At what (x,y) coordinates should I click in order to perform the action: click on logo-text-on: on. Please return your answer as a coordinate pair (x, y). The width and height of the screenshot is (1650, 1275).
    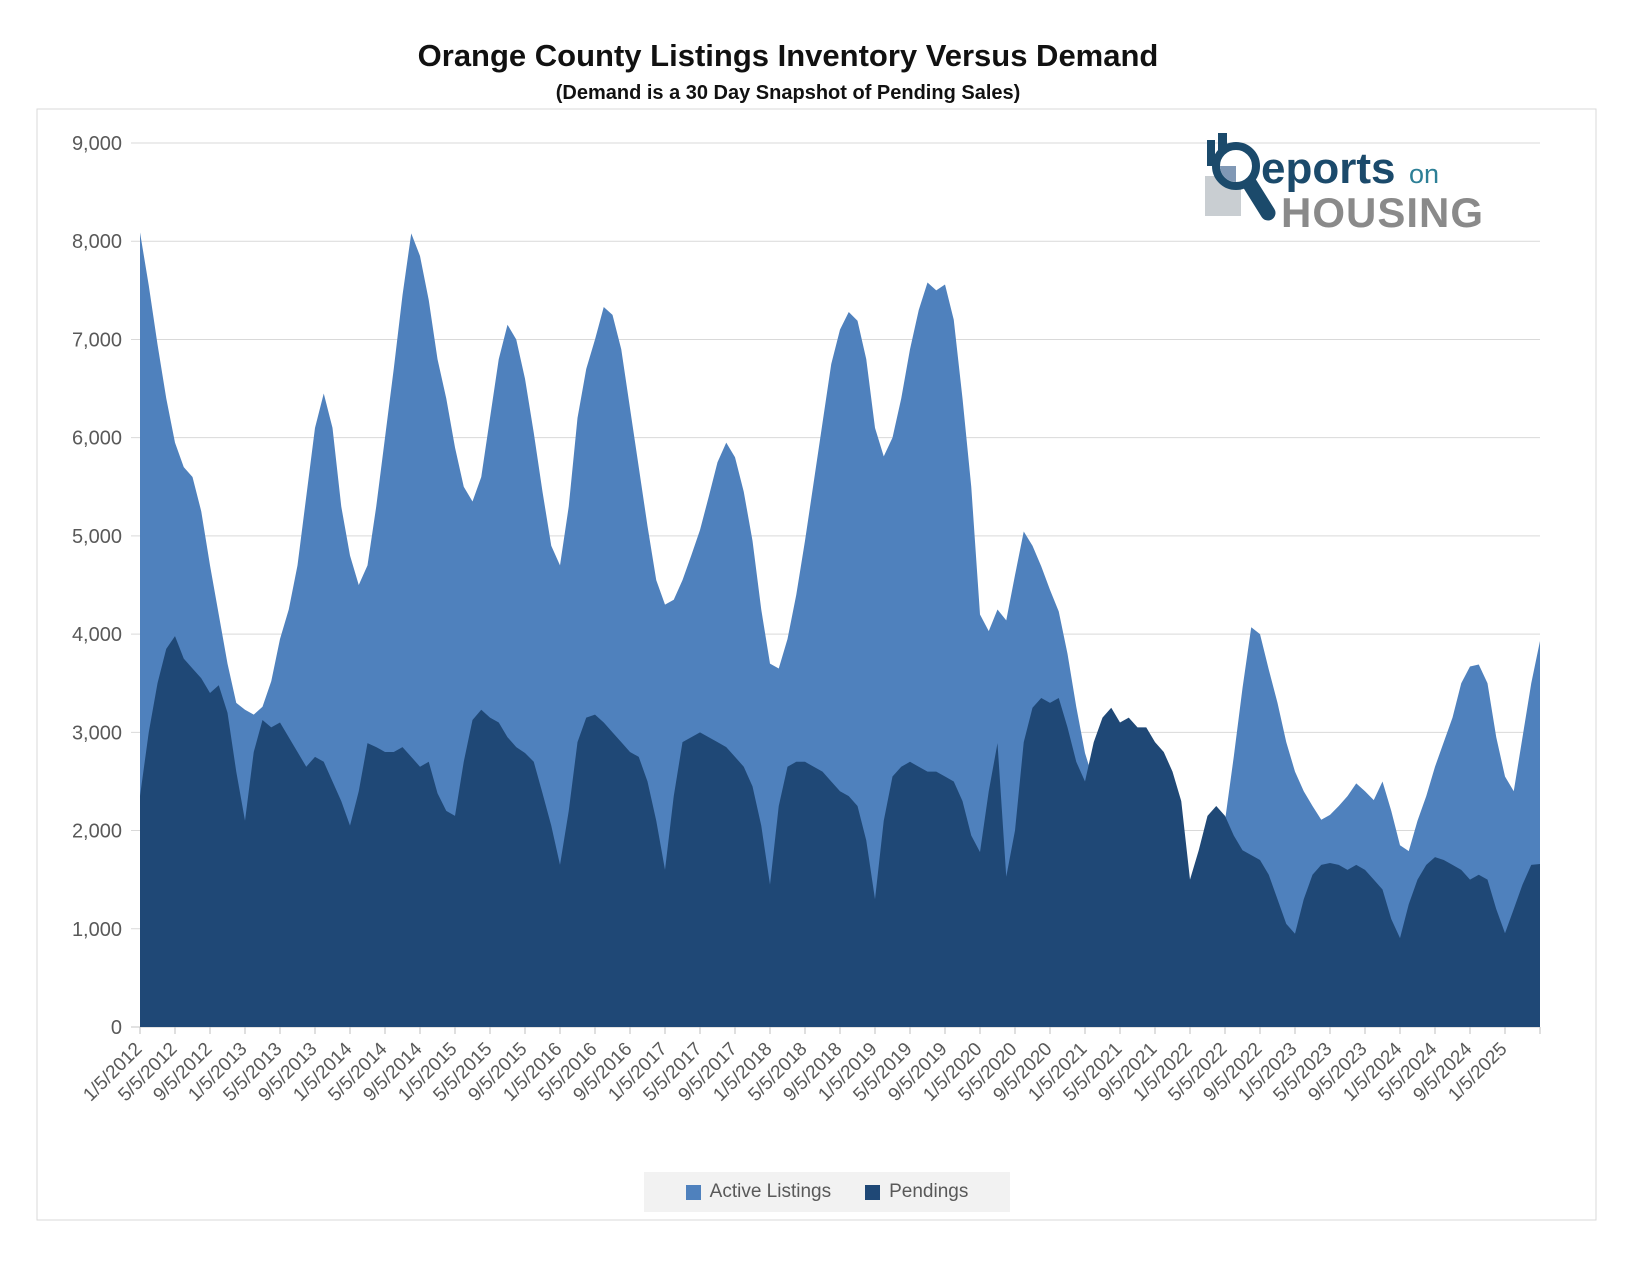
    Looking at the image, I should click on (1424, 174).